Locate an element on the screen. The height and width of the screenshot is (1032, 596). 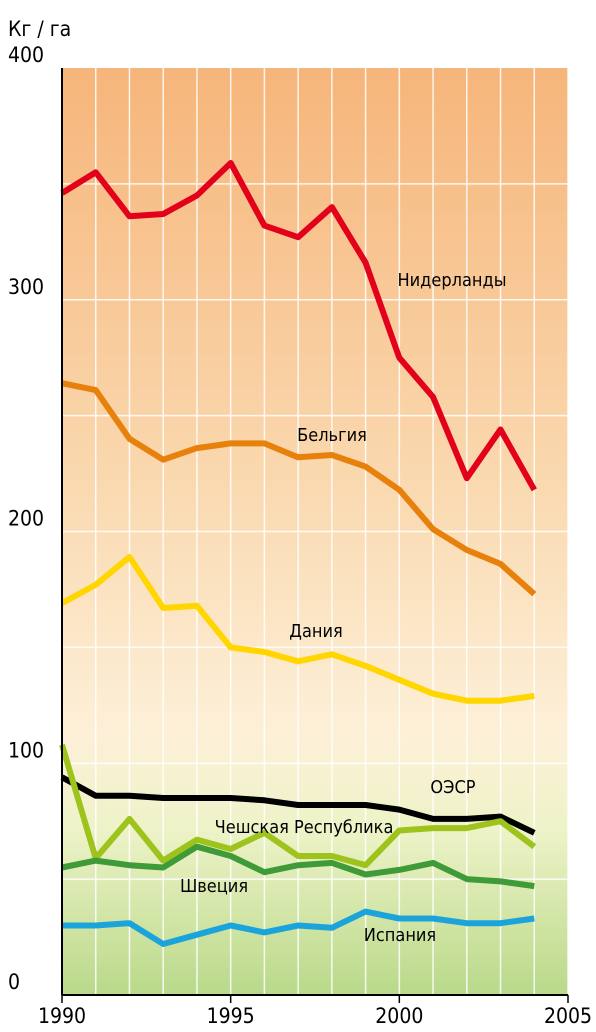
series-label: Испания is located at coordinates (400, 935).